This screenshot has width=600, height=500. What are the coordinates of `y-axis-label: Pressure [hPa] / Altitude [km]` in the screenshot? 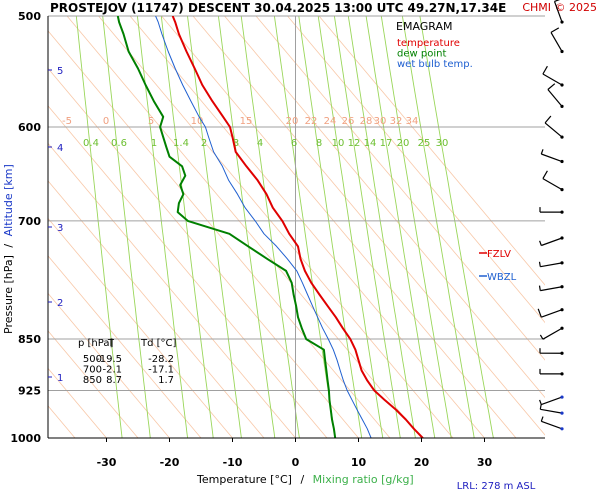 It's located at (8, 249).